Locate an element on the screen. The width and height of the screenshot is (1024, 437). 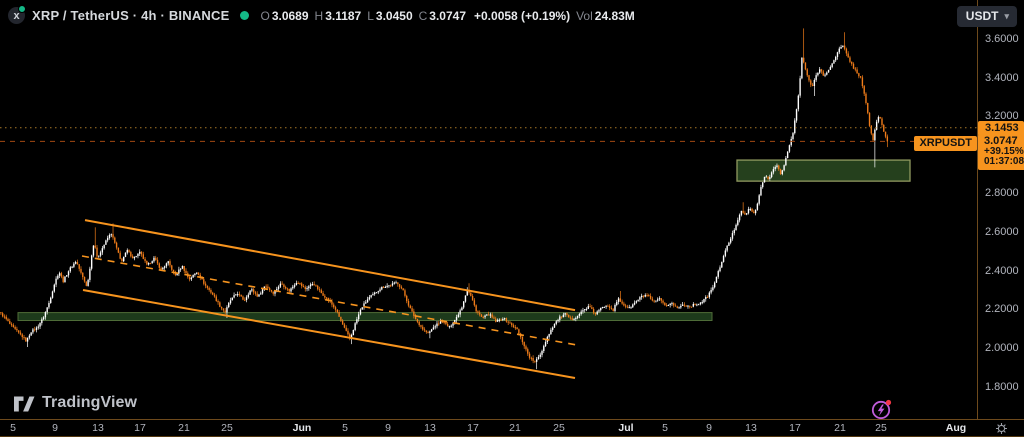
close-value: 3.0747 is located at coordinates (447, 15).